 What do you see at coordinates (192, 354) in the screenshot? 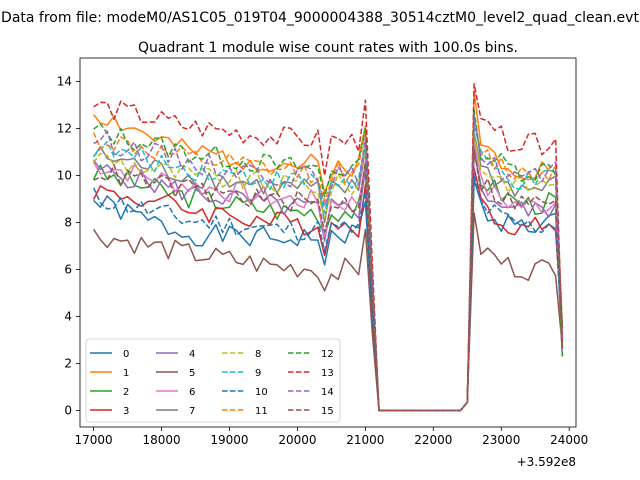
I see `legend-label-4: 4` at bounding box center [192, 354].